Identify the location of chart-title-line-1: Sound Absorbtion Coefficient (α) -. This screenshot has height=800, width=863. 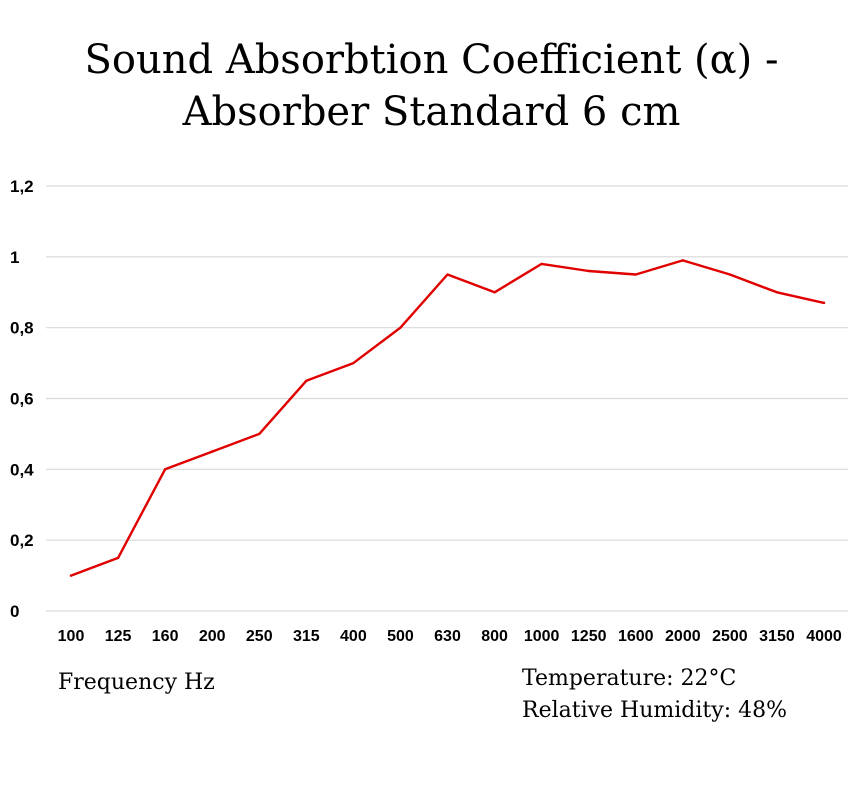
(431, 60).